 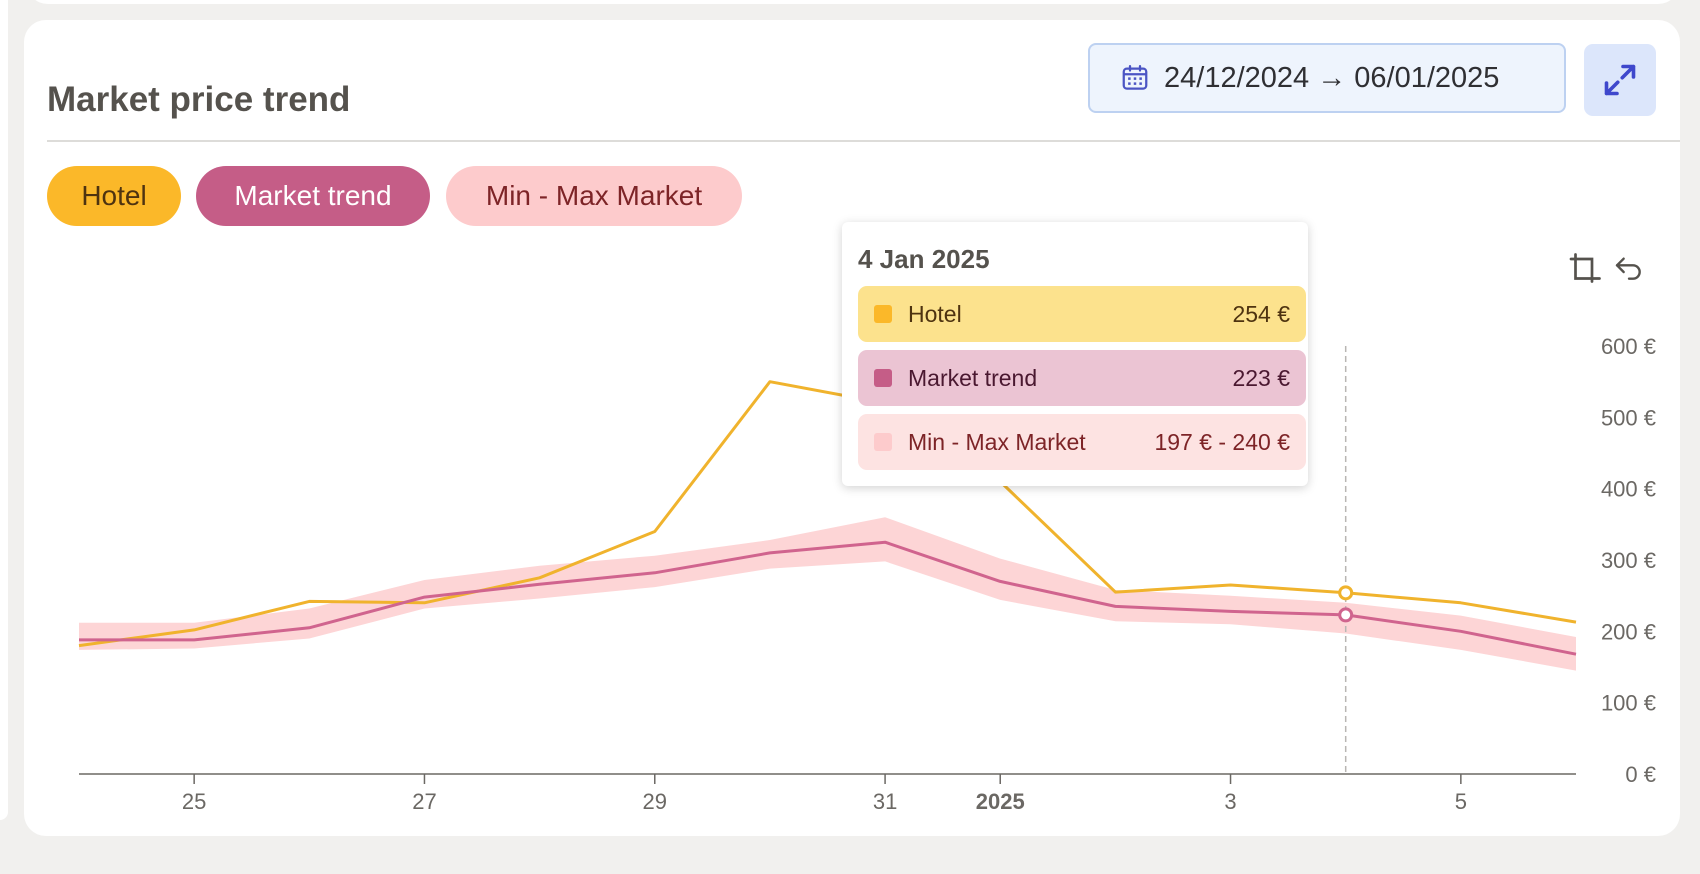 What do you see at coordinates (1346, 615) in the screenshot?
I see `market-trend-highlight-point` at bounding box center [1346, 615].